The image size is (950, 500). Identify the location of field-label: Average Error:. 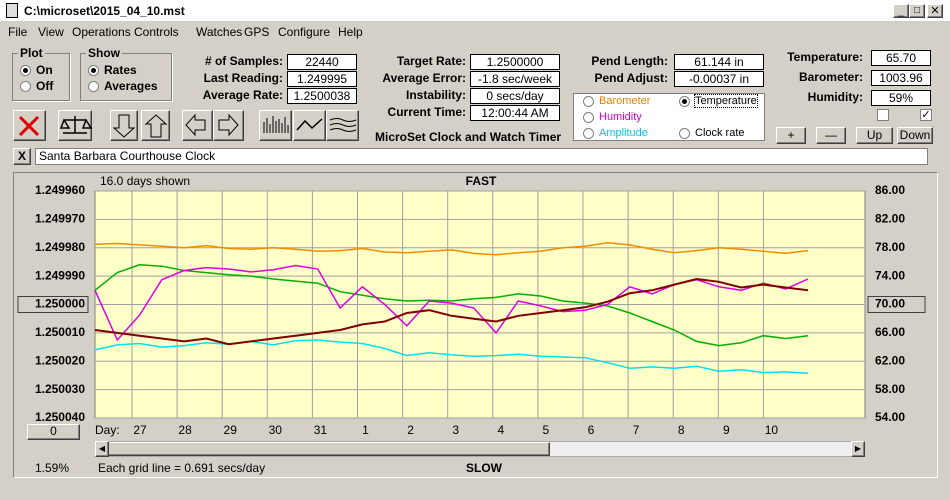
(424, 78).